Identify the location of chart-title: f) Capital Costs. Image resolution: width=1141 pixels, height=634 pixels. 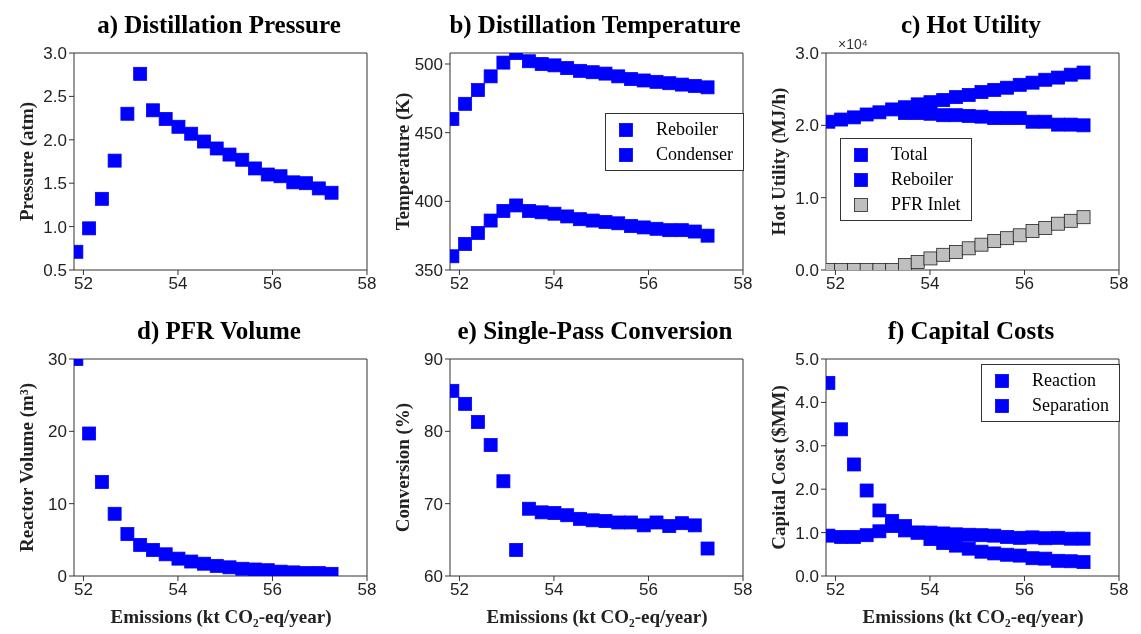
(971, 331).